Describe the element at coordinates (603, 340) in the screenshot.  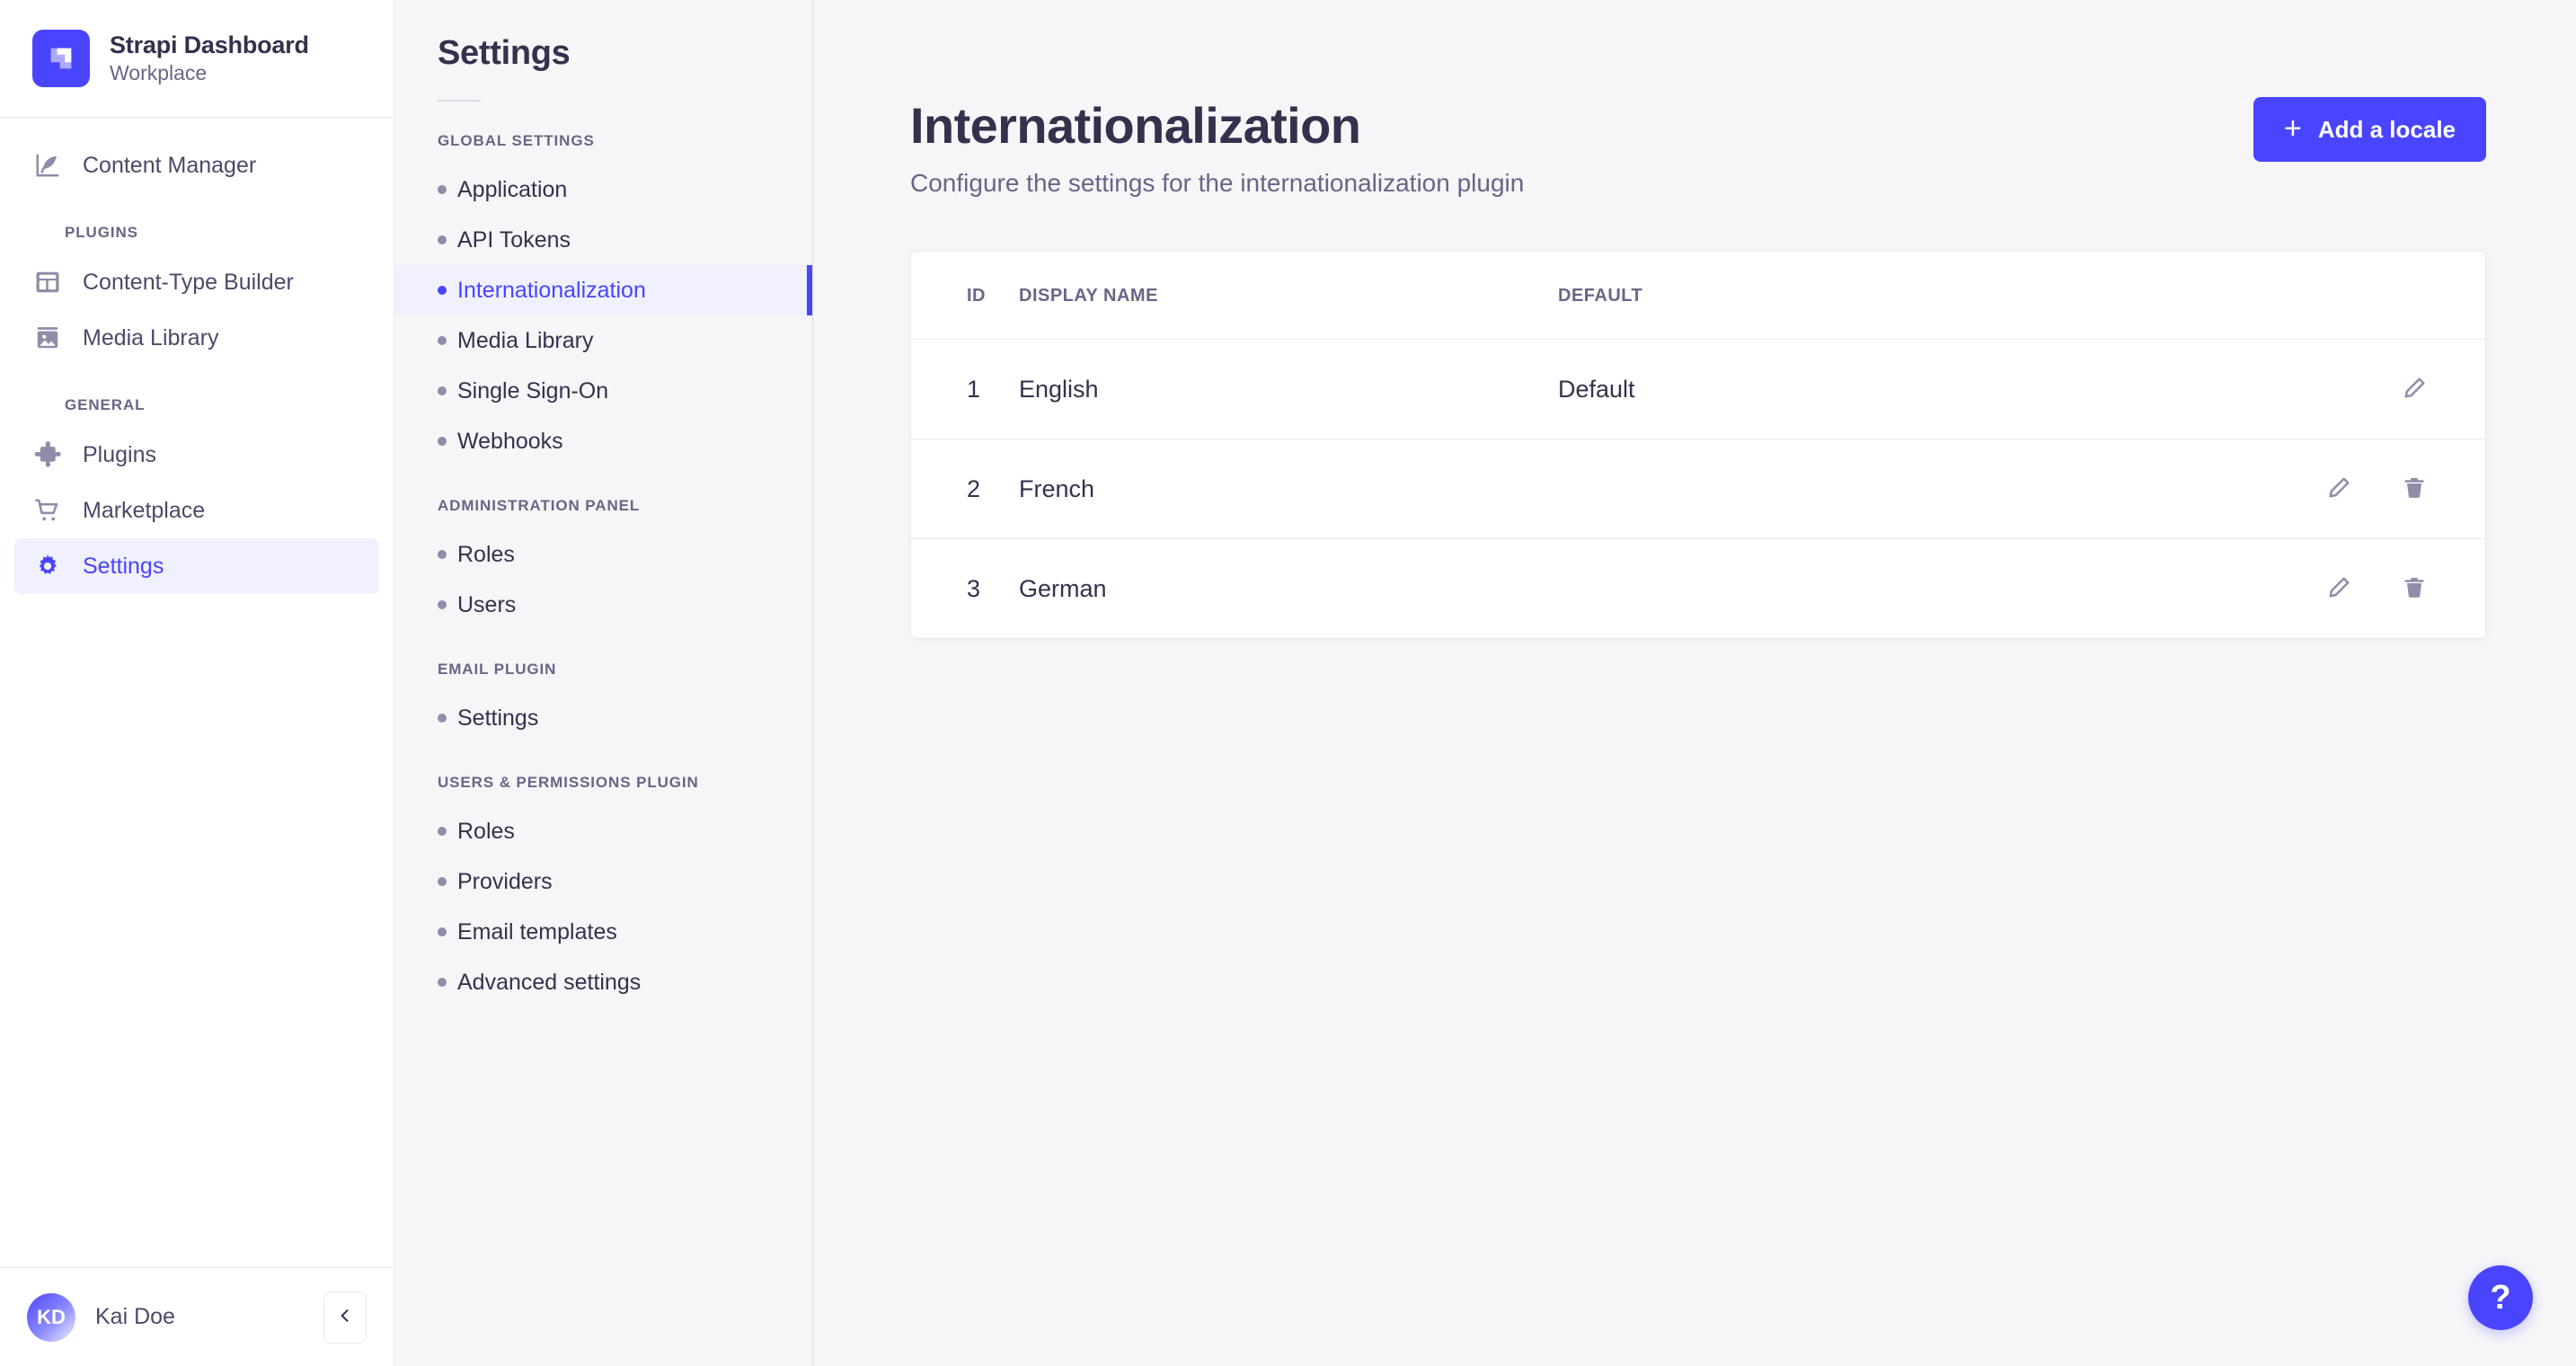
I see `settings-item-media-library: Media Library` at that location.